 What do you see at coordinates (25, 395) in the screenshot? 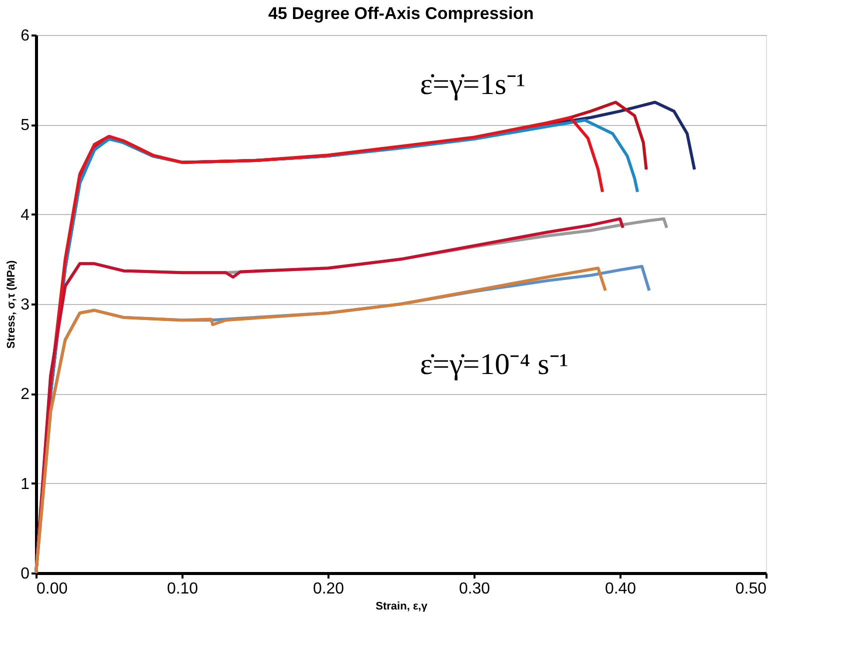
I see `y-tick-label: 2` at bounding box center [25, 395].